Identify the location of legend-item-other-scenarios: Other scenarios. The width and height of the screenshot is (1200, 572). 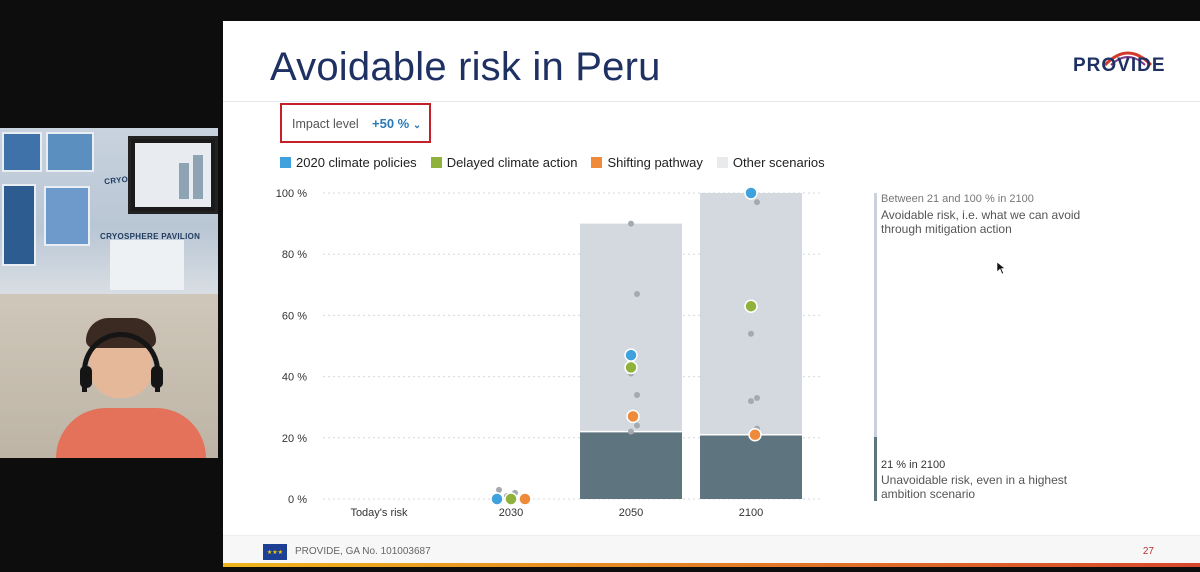
(770, 162).